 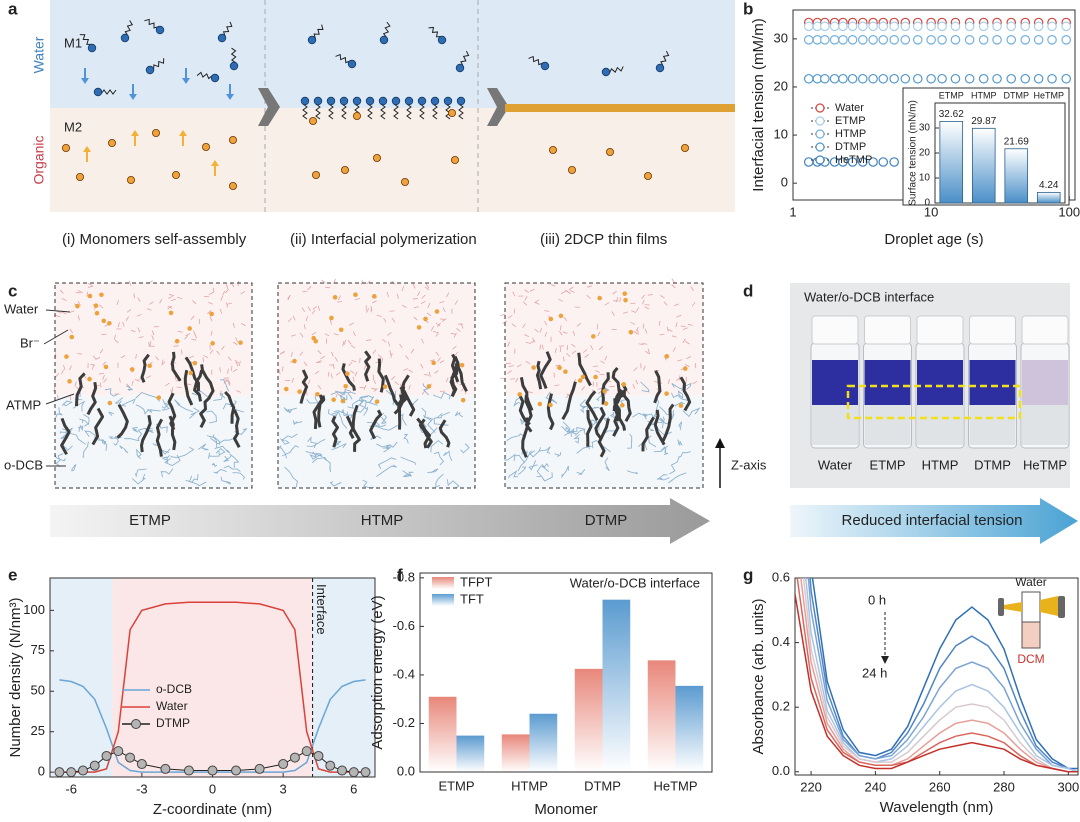 What do you see at coordinates (1049, 185) in the screenshot?
I see `value-label: 4.24` at bounding box center [1049, 185].